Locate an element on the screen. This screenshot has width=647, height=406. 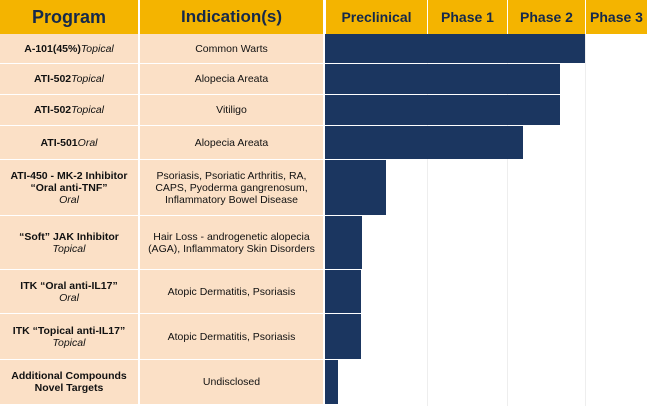
program-cell: “Soft” JAK Inhibitor Topical is located at coordinates (69, 242).